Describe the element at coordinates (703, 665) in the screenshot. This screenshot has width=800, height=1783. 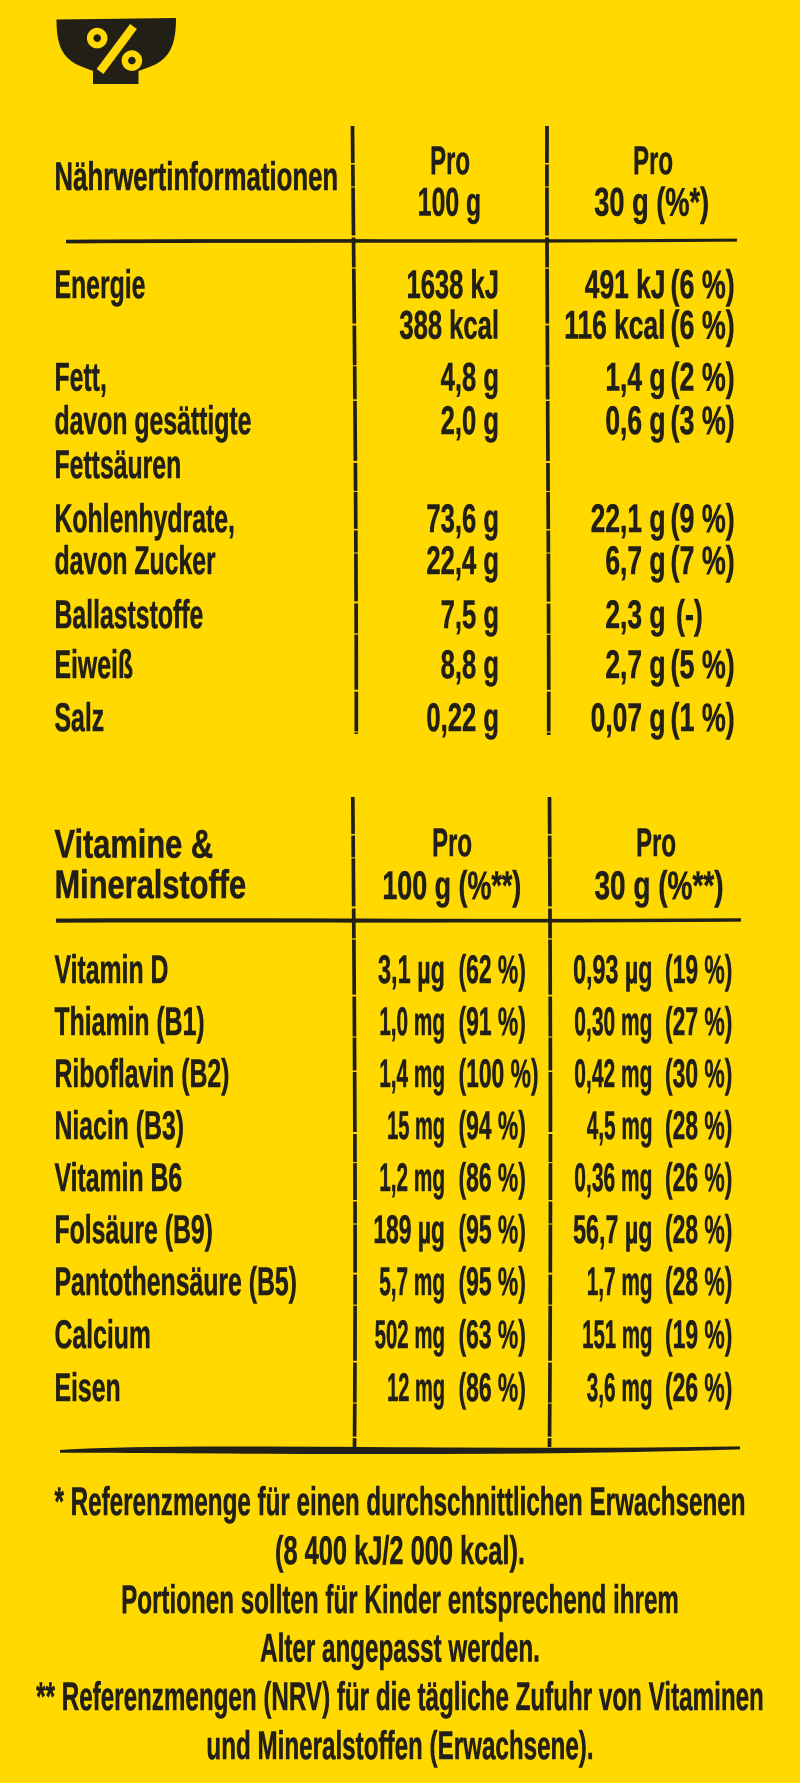
I see `svg-text: (5 %)` at that location.